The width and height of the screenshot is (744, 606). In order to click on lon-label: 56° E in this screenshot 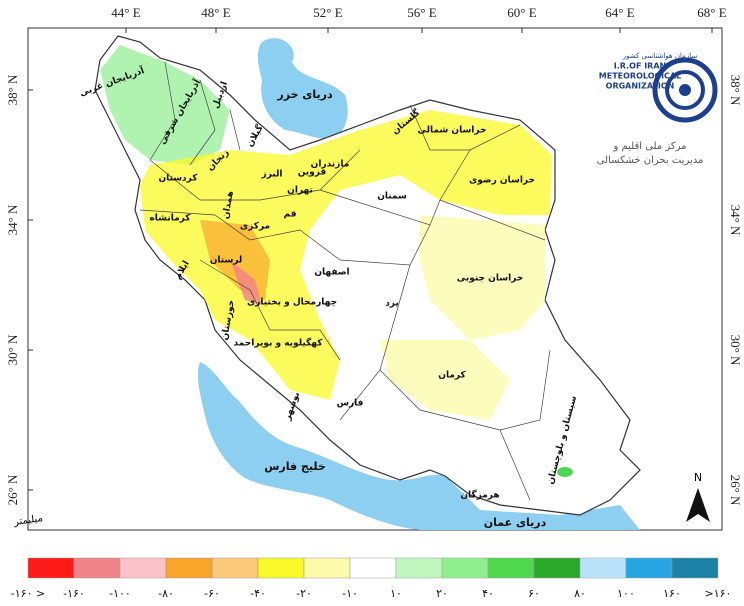, I will do `click(421, 12)`.